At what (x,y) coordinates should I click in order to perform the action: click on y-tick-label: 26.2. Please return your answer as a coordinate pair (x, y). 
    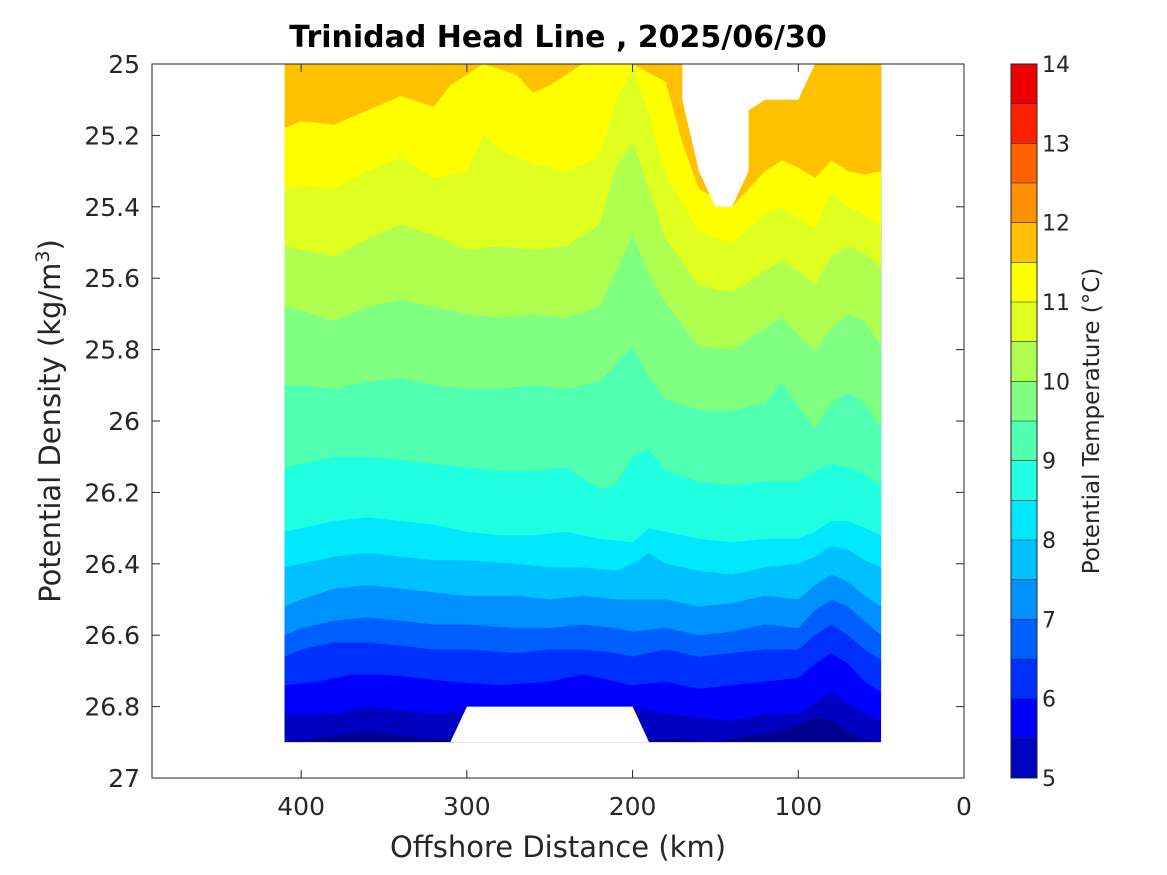
    Looking at the image, I should click on (112, 492).